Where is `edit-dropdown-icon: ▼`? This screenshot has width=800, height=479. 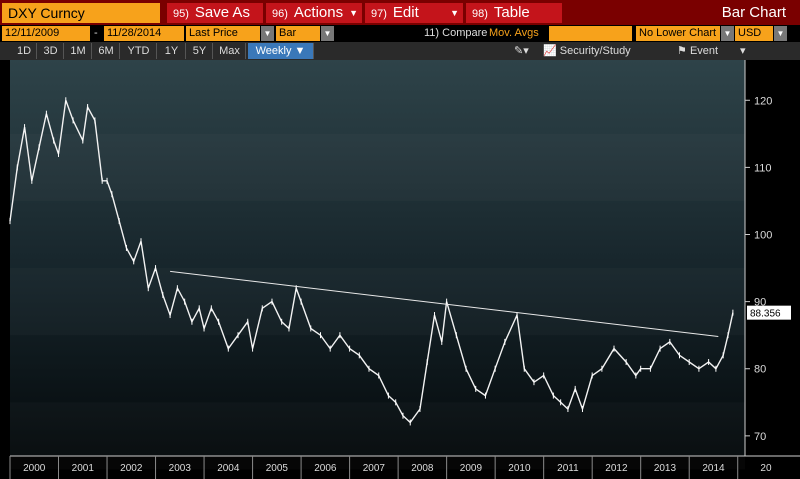
edit-dropdown-icon: ▼ is located at coordinates (454, 13).